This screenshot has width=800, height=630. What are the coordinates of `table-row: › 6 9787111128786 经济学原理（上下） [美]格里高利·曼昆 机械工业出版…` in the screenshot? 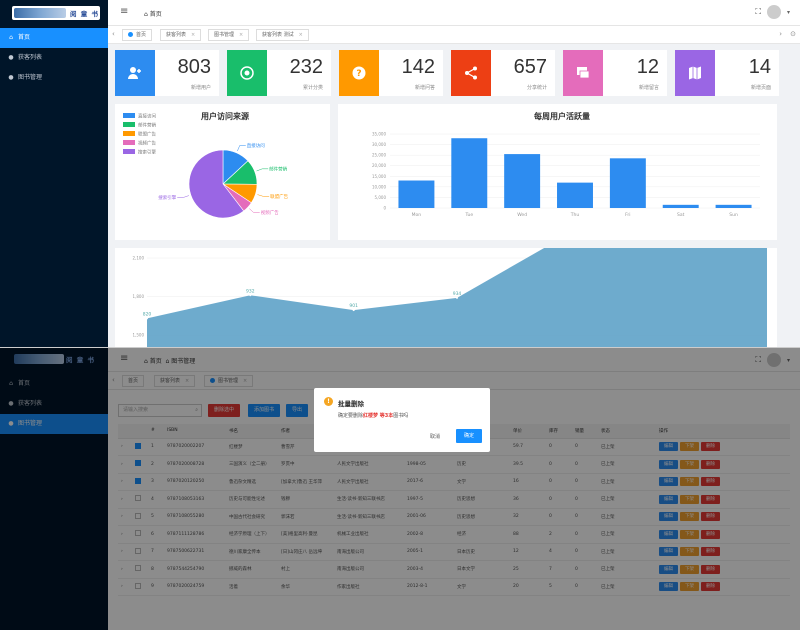 It's located at (454, 534).